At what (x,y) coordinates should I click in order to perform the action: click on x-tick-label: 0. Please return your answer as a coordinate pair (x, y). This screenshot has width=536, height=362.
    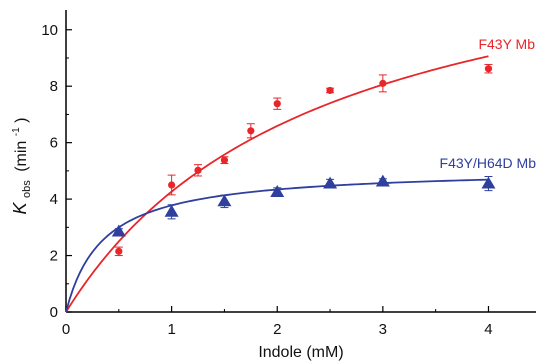
    Looking at the image, I should click on (66, 329).